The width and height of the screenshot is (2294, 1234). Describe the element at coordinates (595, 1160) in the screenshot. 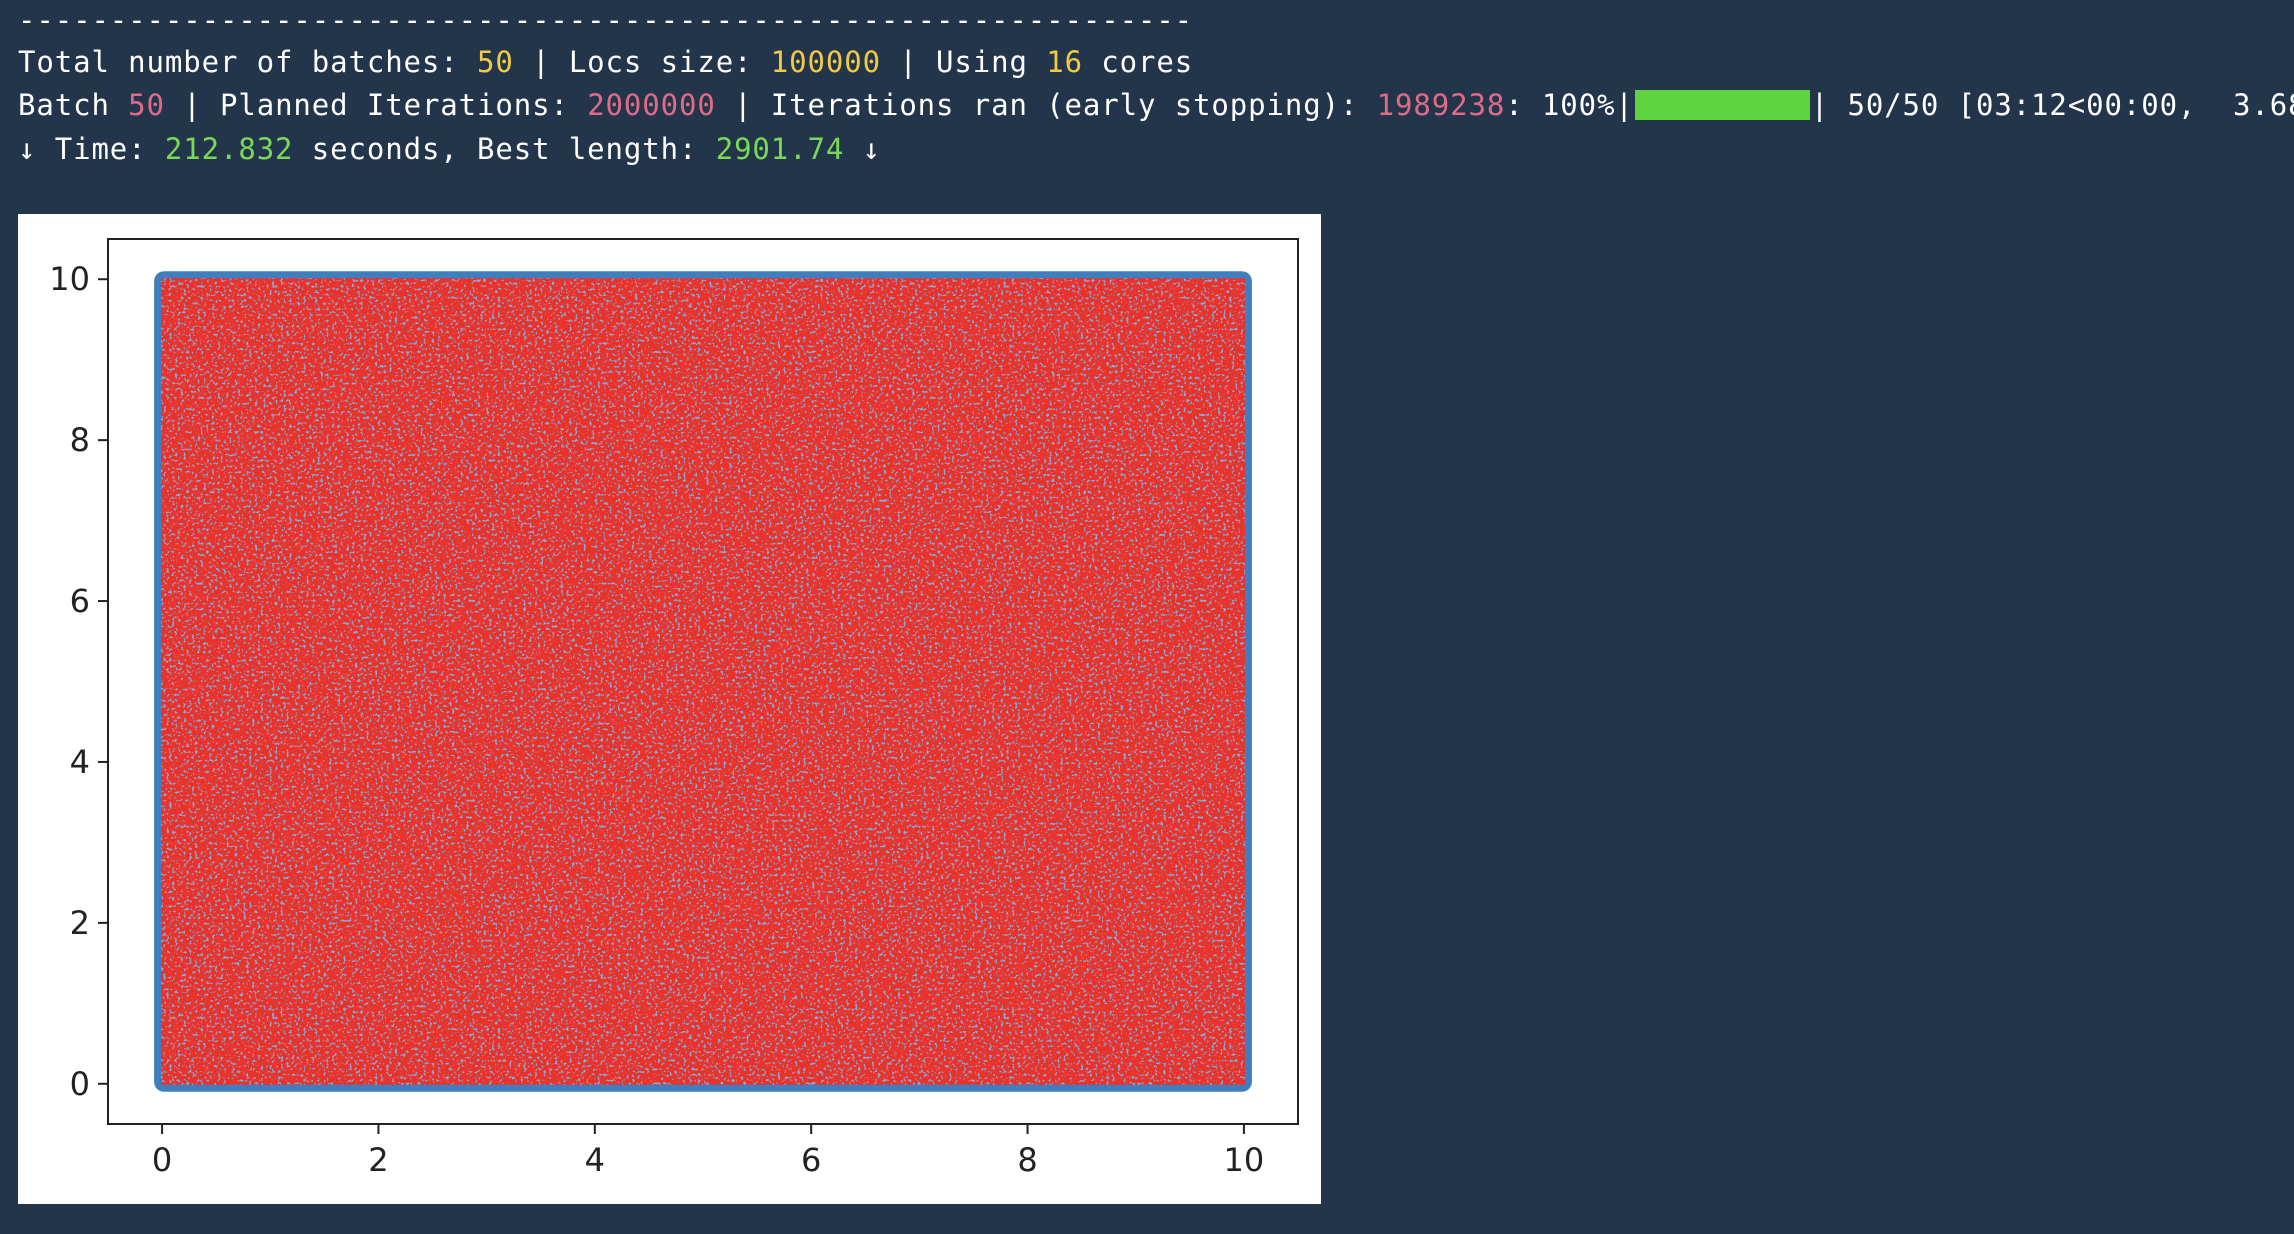

I see `x-tick-label: 4` at that location.